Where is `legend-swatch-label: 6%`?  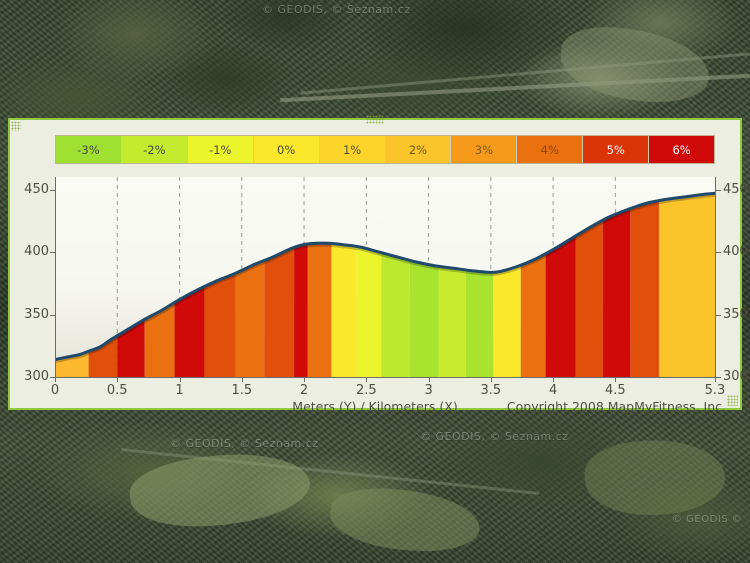 legend-swatch-label: 6% is located at coordinates (681, 149).